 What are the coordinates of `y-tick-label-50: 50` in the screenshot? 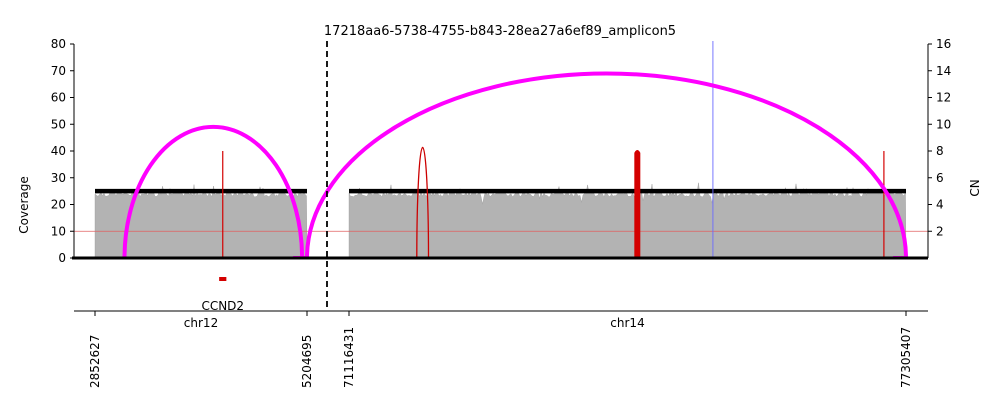 It's located at (58, 124).